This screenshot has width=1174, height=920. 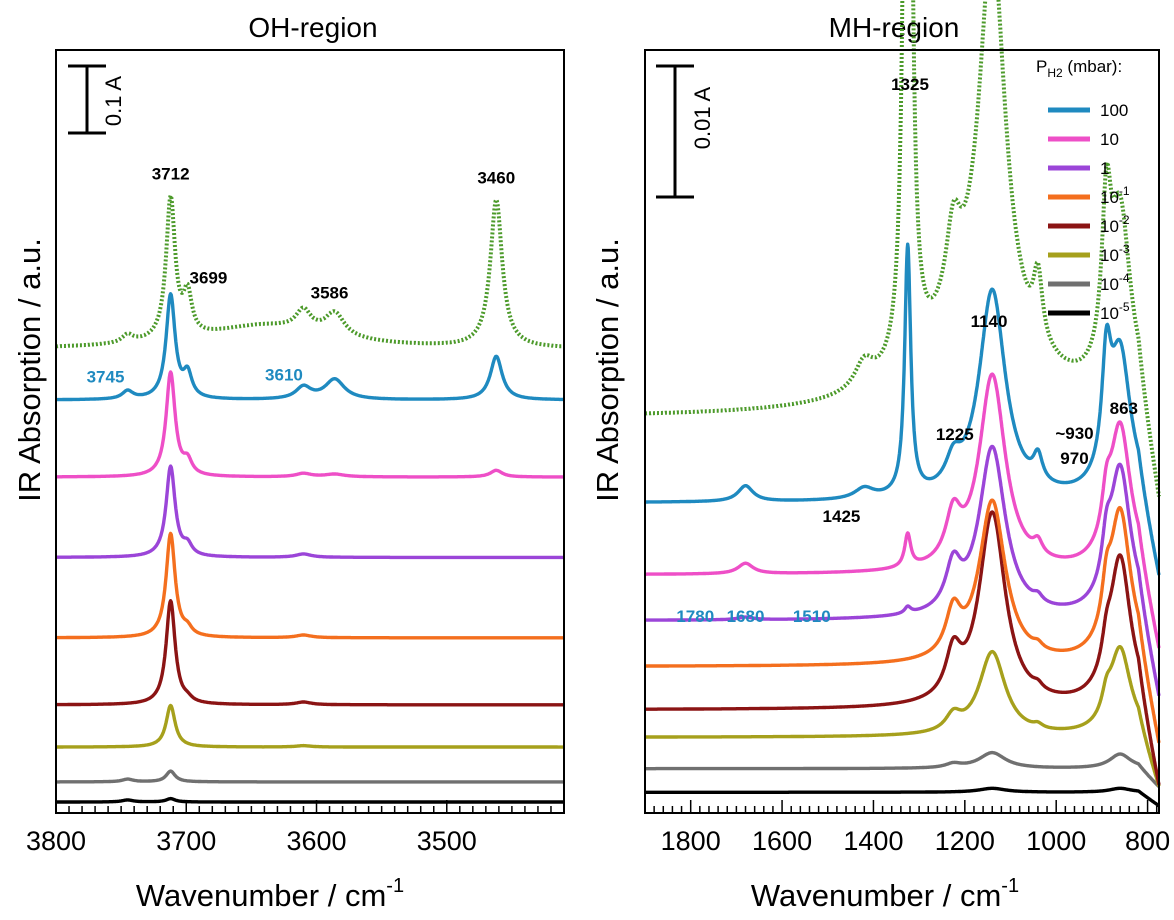 What do you see at coordinates (284, 374) in the screenshot?
I see `oh-peak-label: 3610` at bounding box center [284, 374].